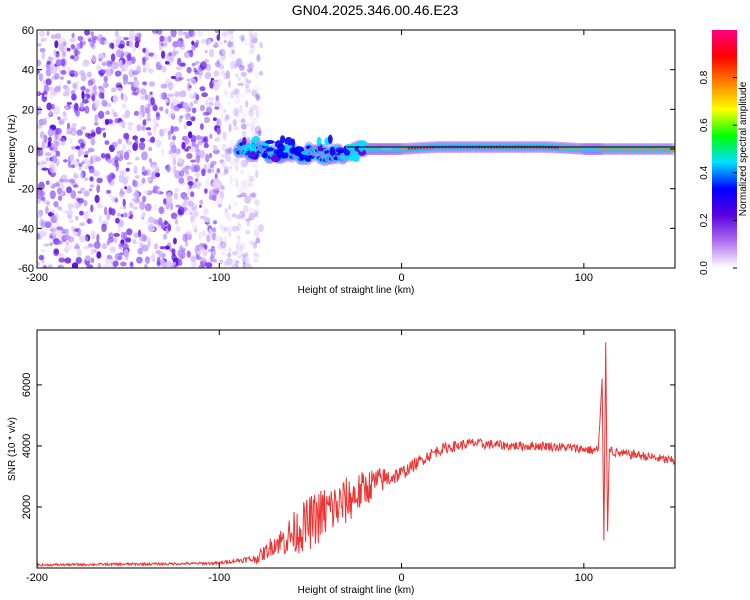  What do you see at coordinates (704, 172) in the screenshot?
I see `colorbar-tick-label: 0.4` at bounding box center [704, 172].